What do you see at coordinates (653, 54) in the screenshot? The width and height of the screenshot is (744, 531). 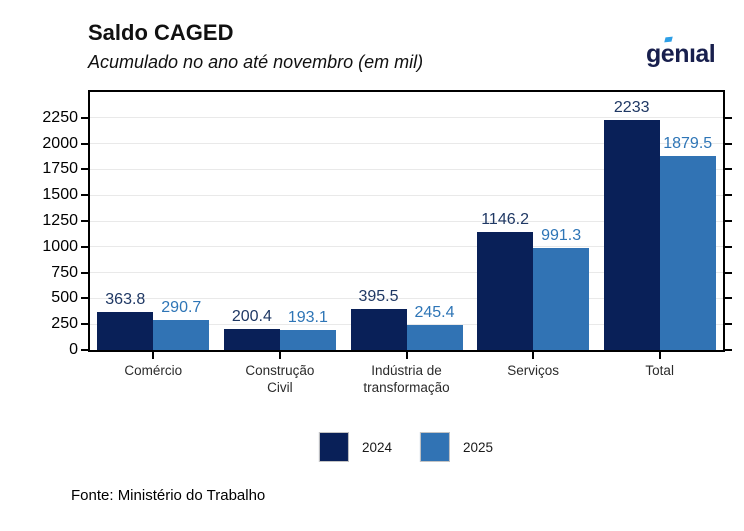 I see `logo-text-pre: g` at bounding box center [653, 54].